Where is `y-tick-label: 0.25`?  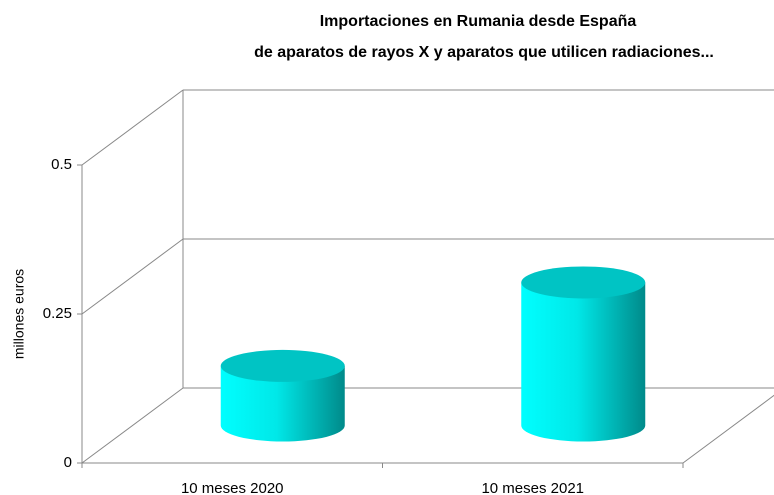
y-tick-label: 0.25 is located at coordinates (57, 313).